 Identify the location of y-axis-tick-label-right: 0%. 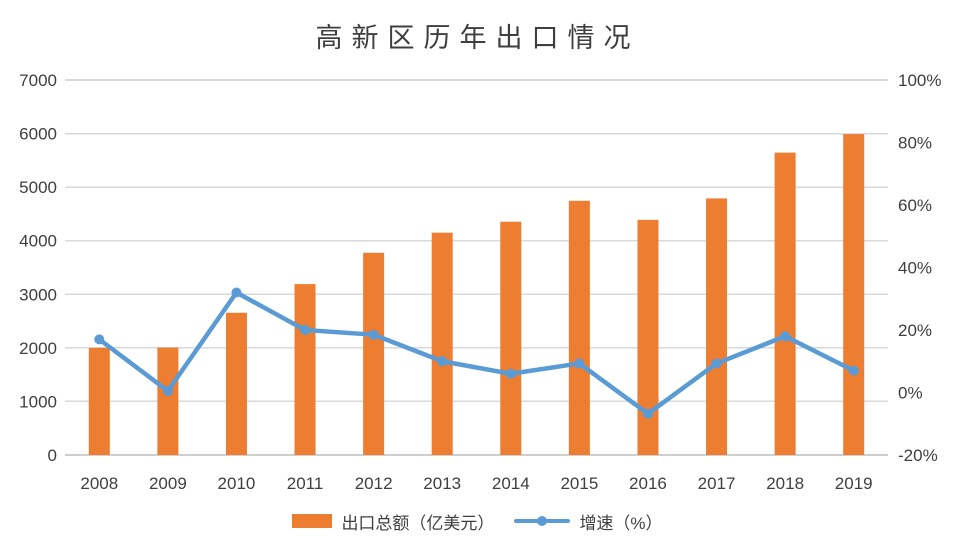
(910, 393).